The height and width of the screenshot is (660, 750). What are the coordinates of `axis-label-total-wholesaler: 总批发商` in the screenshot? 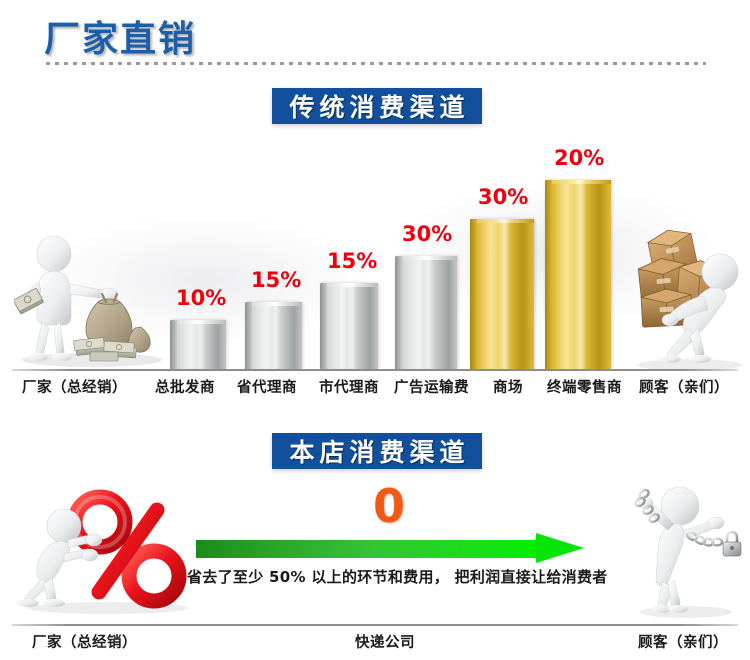 It's located at (185, 388).